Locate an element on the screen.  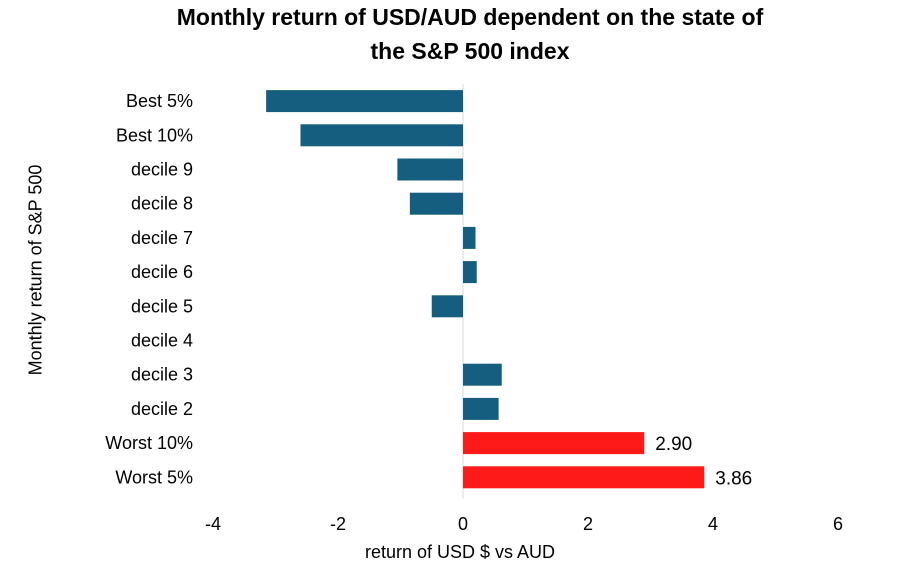
x-tick-label: -4 is located at coordinates (213, 524).